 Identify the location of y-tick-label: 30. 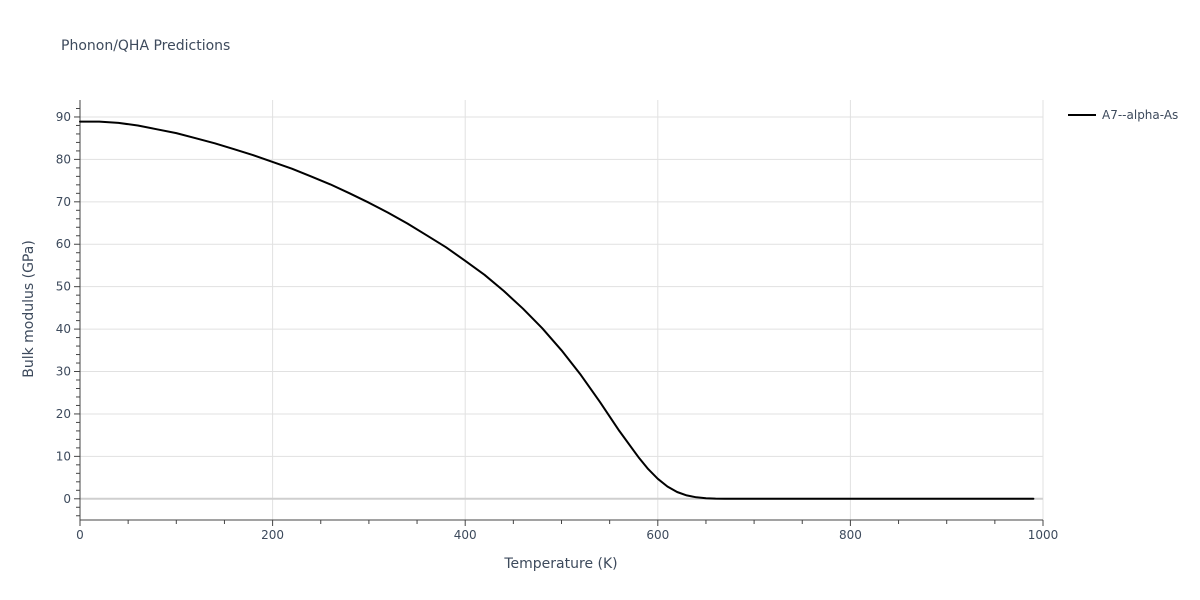
(63, 372).